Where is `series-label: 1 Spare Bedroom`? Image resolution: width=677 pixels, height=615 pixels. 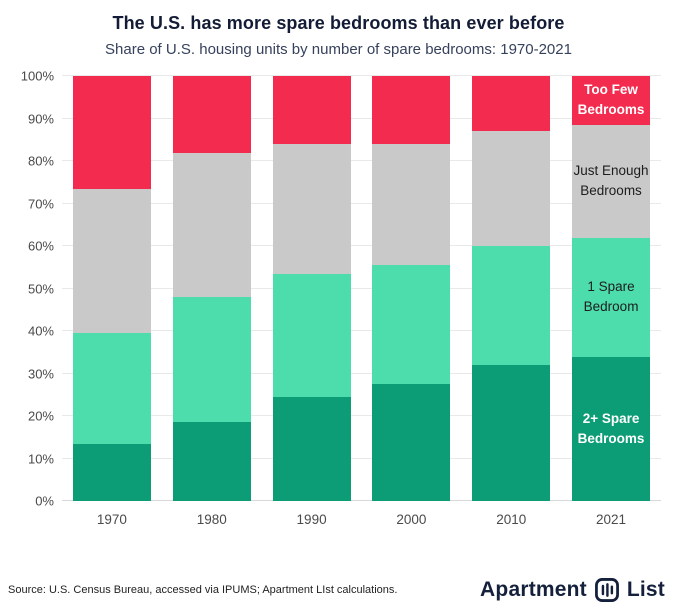 series-label: 1 Spare Bedroom is located at coordinates (611, 296).